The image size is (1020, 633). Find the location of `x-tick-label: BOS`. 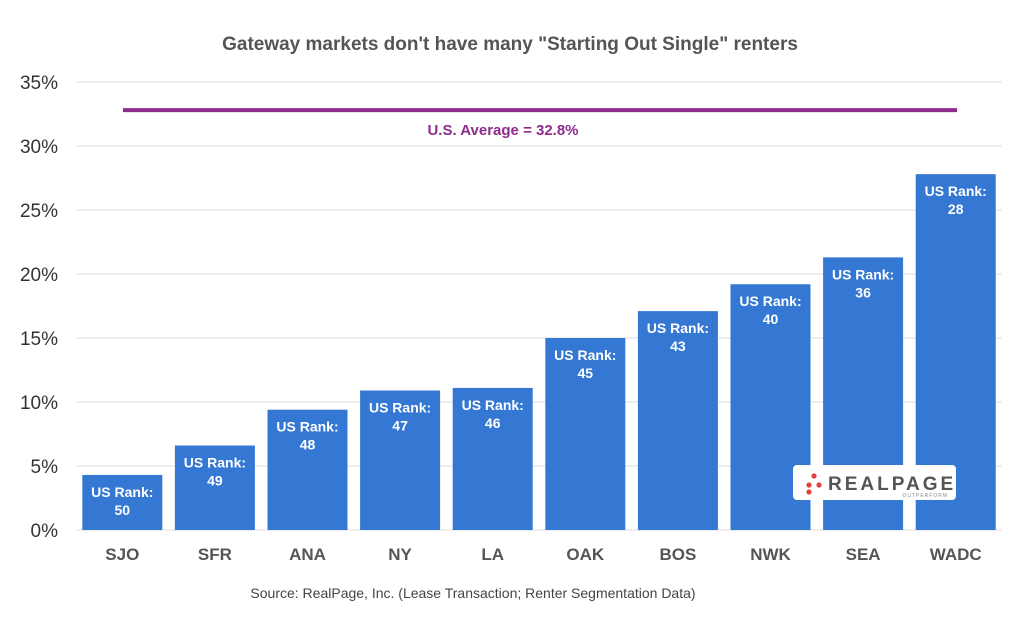

x-tick-label: BOS is located at coordinates (677, 554).